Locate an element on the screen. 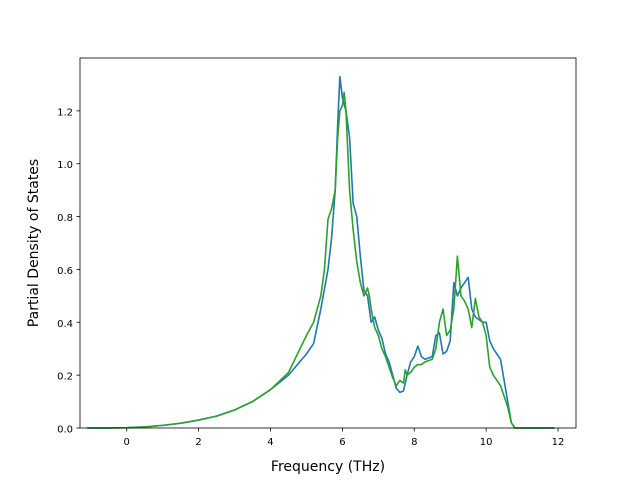 The width and height of the screenshot is (640, 480). x-tick-label: 2 is located at coordinates (198, 442).